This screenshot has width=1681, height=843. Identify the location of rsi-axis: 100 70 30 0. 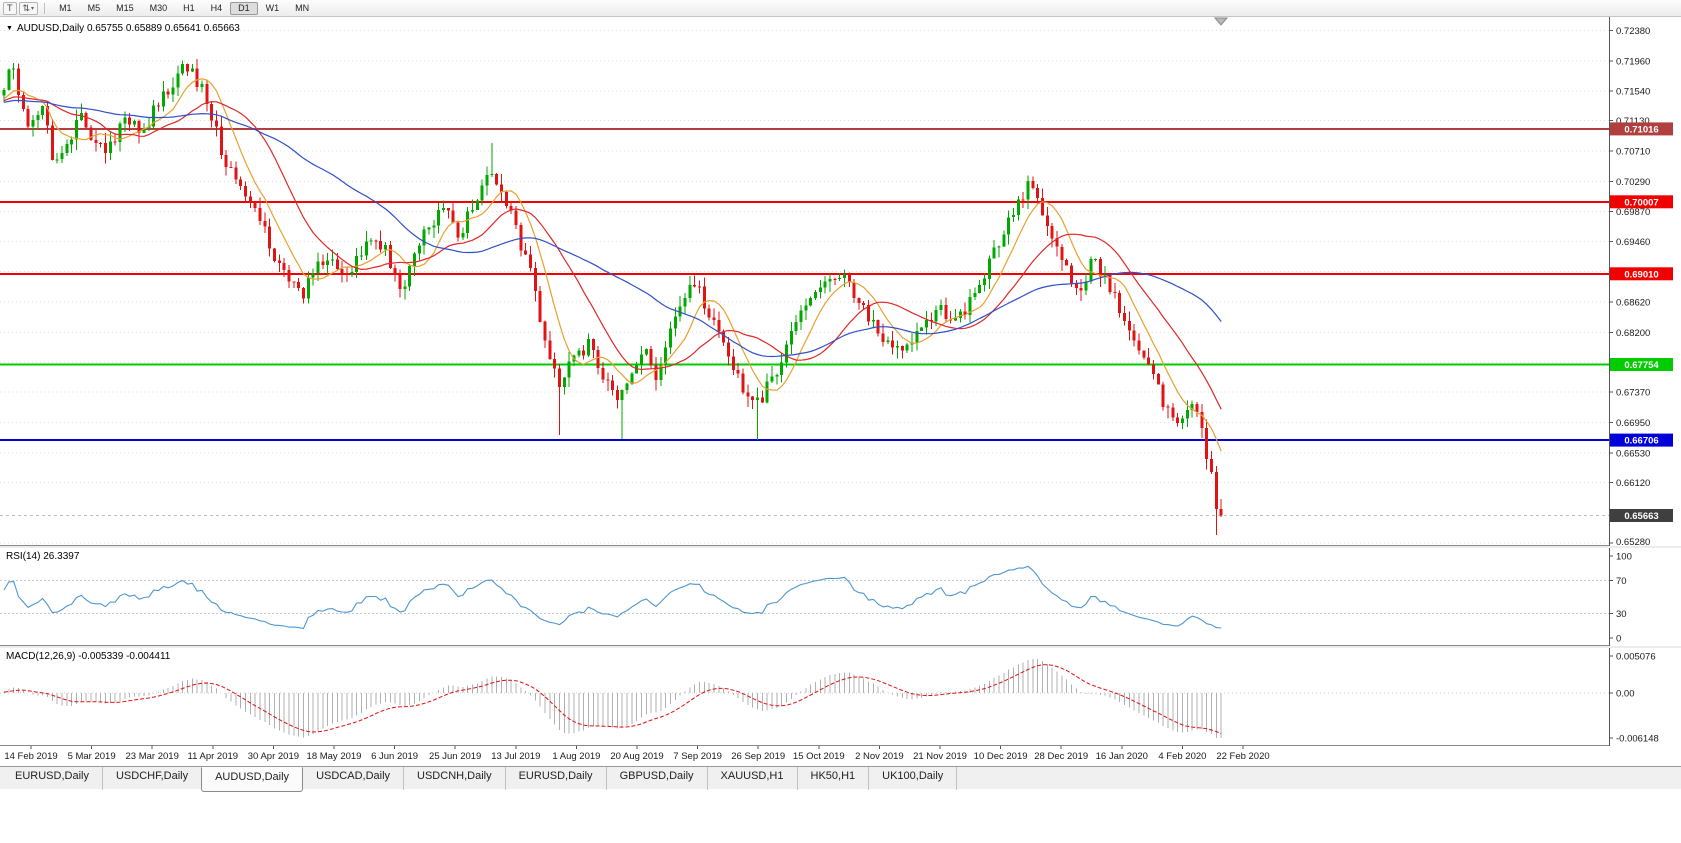
(816, 597).